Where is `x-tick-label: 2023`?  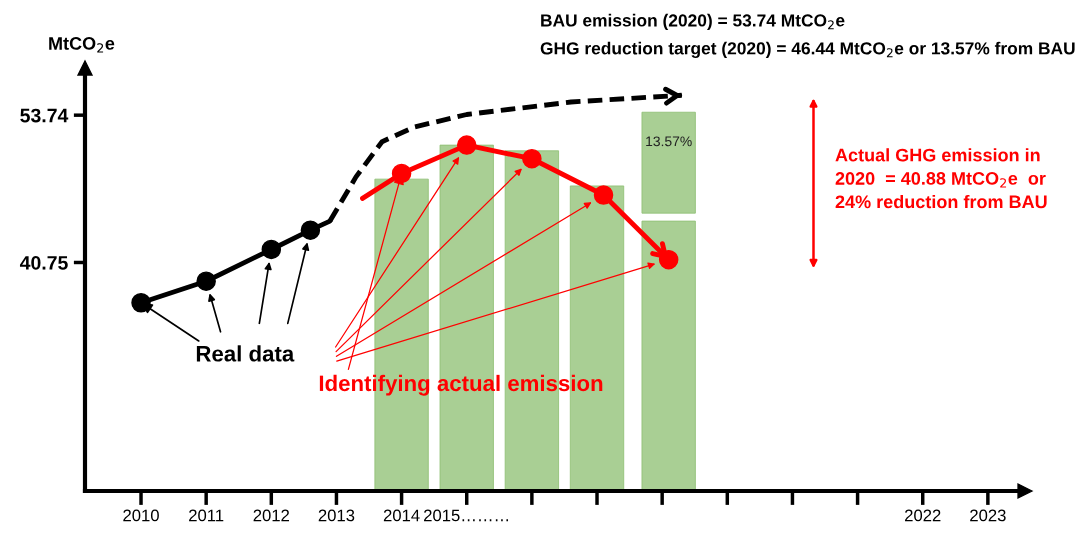
x-tick-label: 2023 is located at coordinates (988, 515).